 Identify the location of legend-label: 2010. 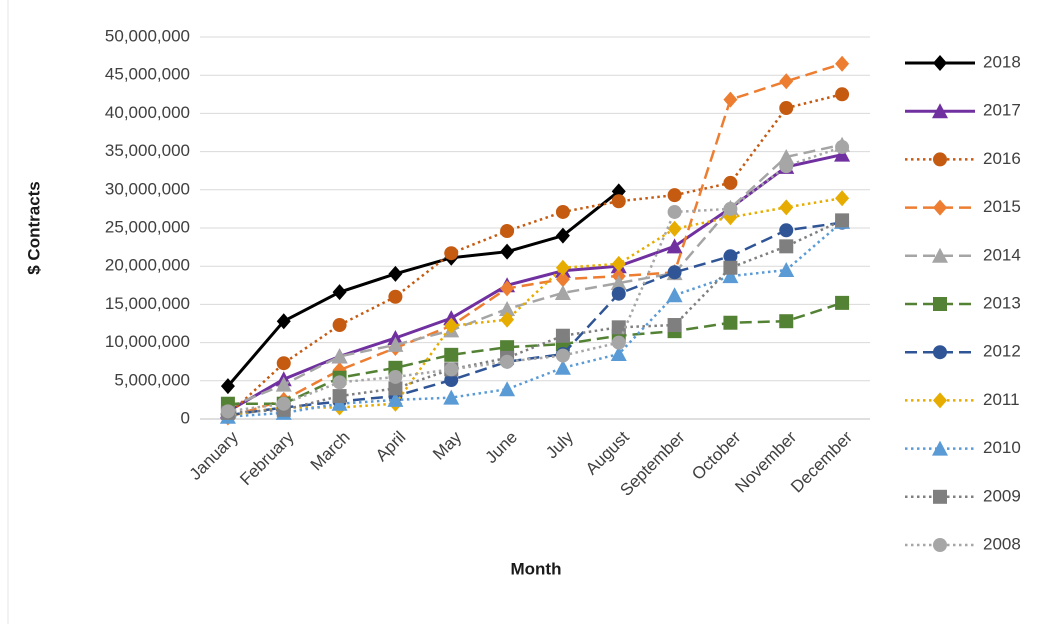
(1002, 447).